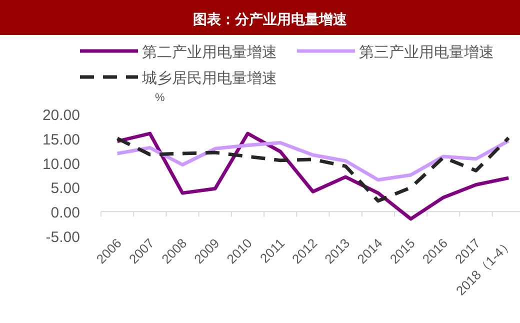 The image size is (520, 323). What do you see at coordinates (65, 213) in the screenshot?
I see `y-tick-label: 0.00` at bounding box center [65, 213].